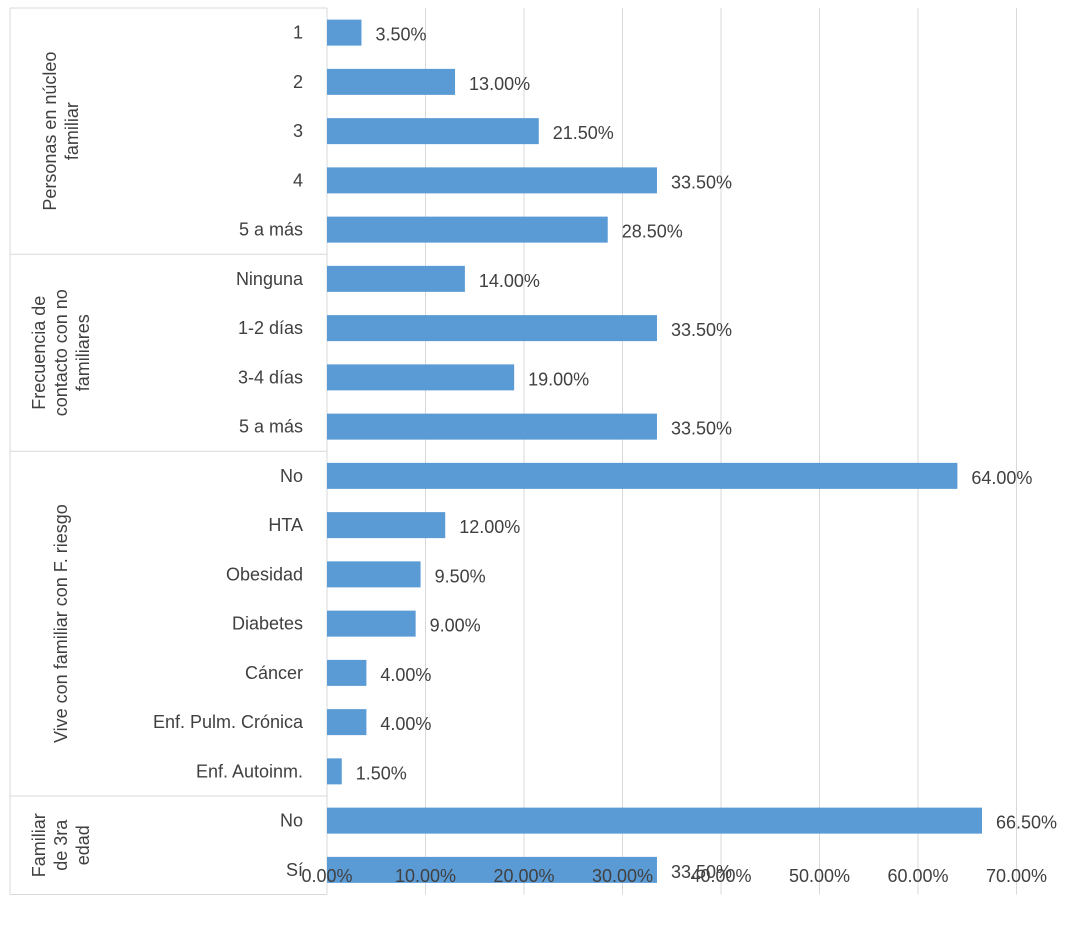 This screenshot has height=942, width=1076. I want to click on group-label-line: contacto con no, so click(61, 352).